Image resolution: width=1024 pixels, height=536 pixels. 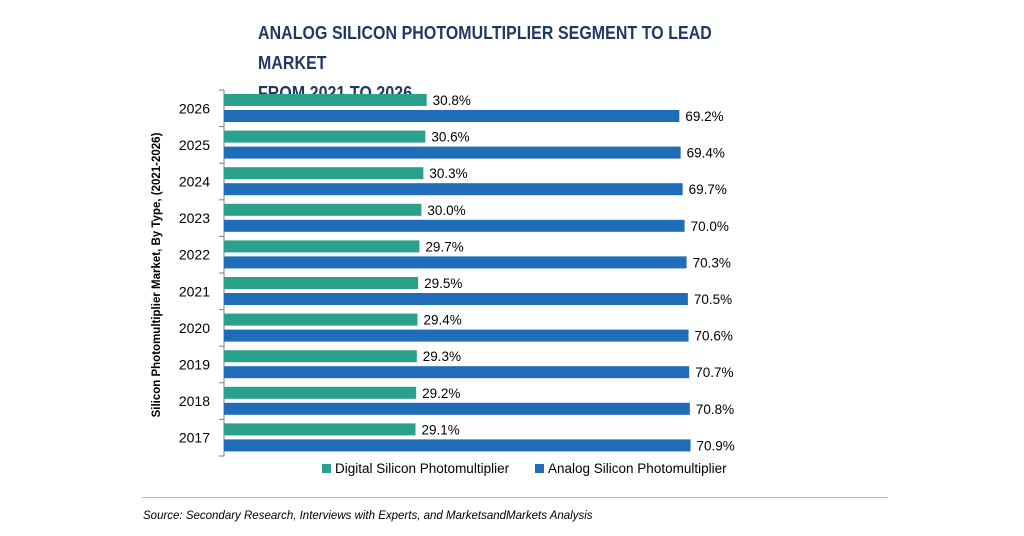 I want to click on data-label-digital: 29.2%, so click(x=441, y=393).